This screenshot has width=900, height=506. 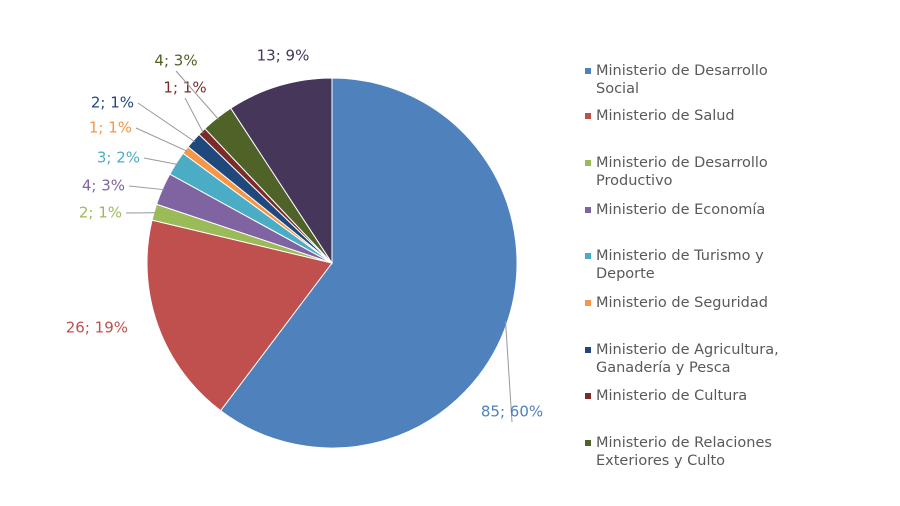 I want to click on legend-label: Ministerio de Seguridad, so click(x=682, y=303).